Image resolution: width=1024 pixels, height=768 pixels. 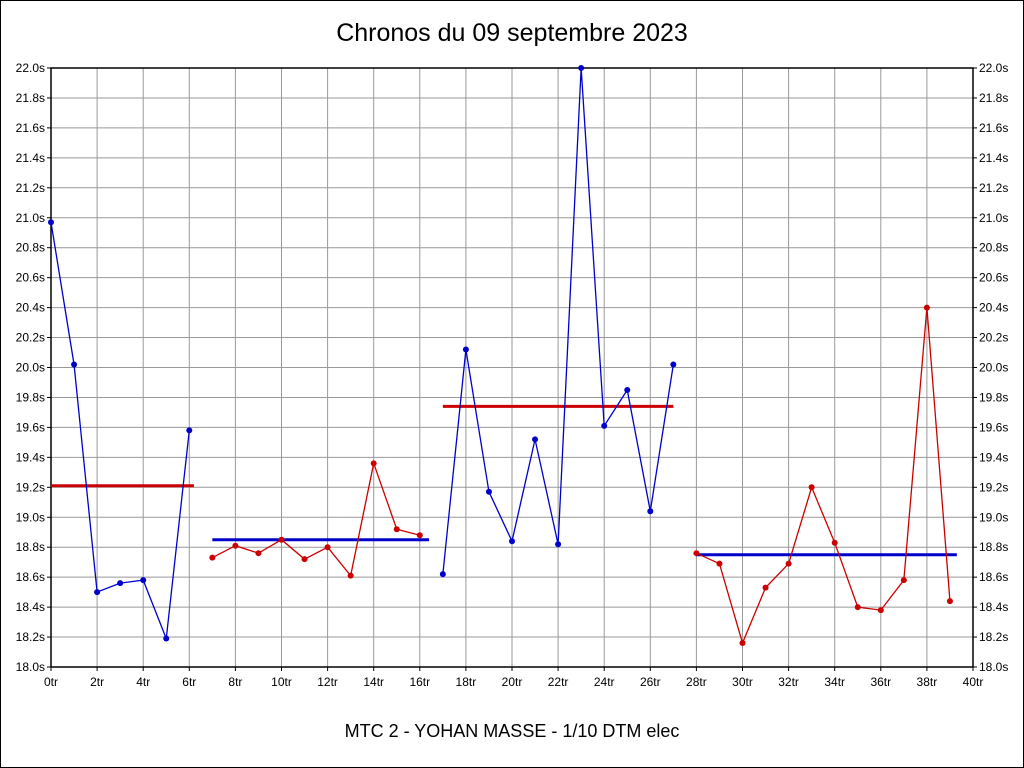 I want to click on svg-text: 20tr, so click(x=512, y=682).